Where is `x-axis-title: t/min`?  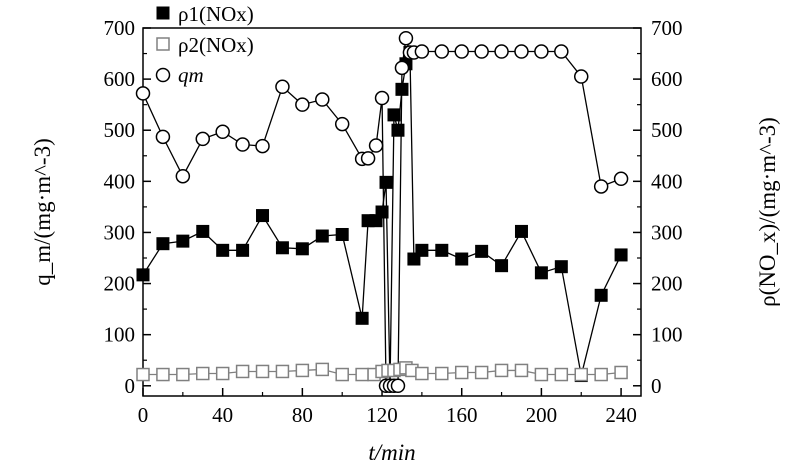 x-axis-title: t/min is located at coordinates (391, 452).